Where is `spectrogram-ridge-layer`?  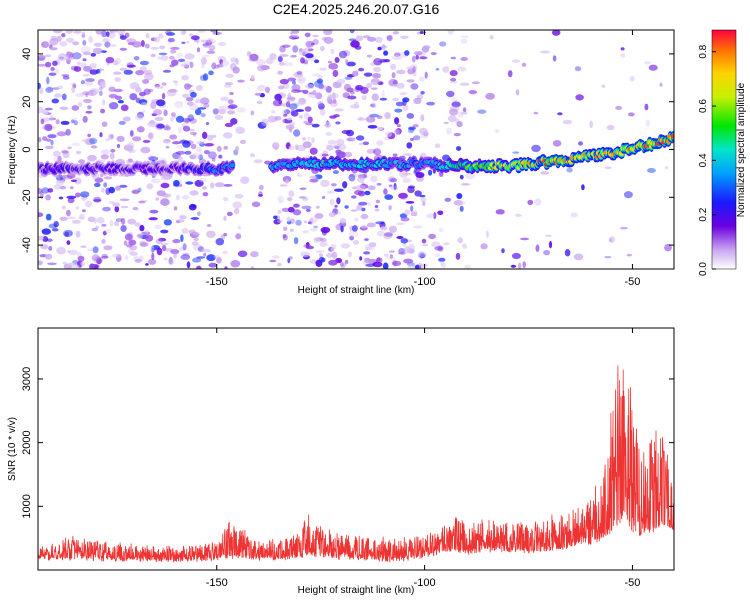 spectrogram-ridge-layer is located at coordinates (356, 153).